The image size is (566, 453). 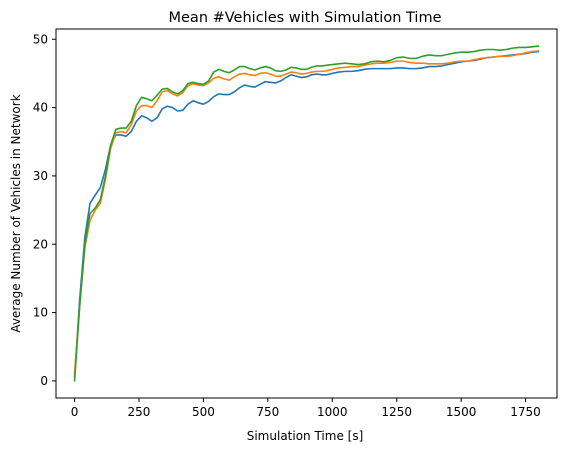 I want to click on y-axis: 0 10 20 30 40 50, so click(x=44, y=210).